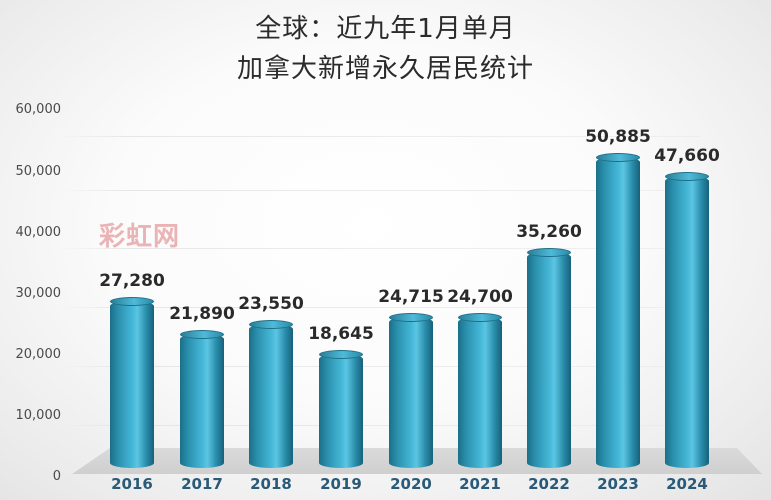  What do you see at coordinates (687, 156) in the screenshot?
I see `value-label-2024: 47,660` at bounding box center [687, 156].